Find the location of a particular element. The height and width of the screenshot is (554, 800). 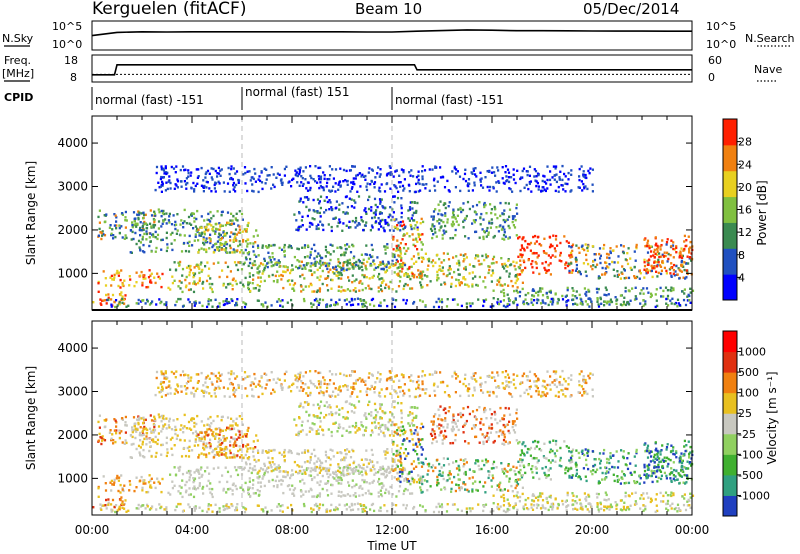

colorbar-tick-label: 28 is located at coordinates (745, 142).